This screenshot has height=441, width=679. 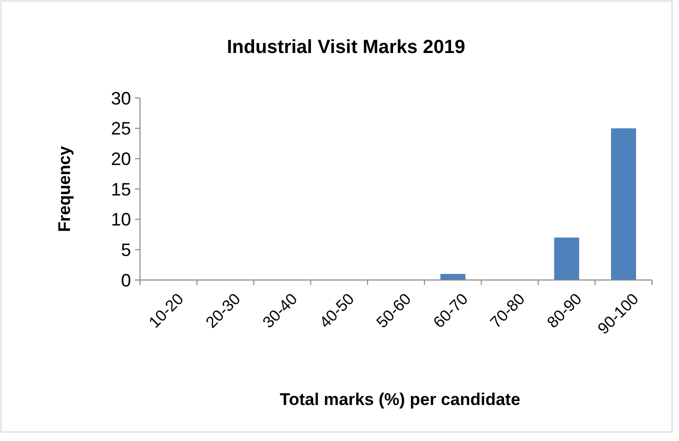 I want to click on y-tick-label: 10, so click(x=120, y=220).